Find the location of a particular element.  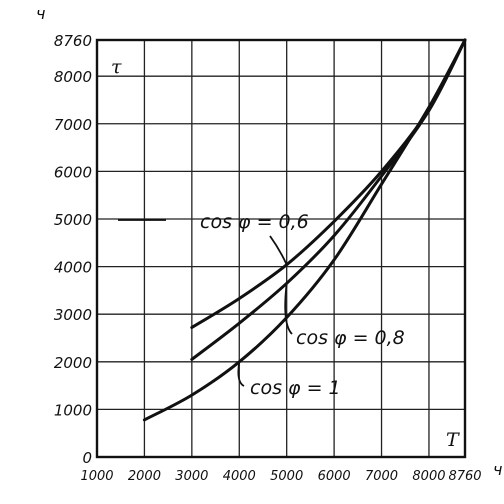

x-tick-label: 2000 is located at coordinates (144, 476).